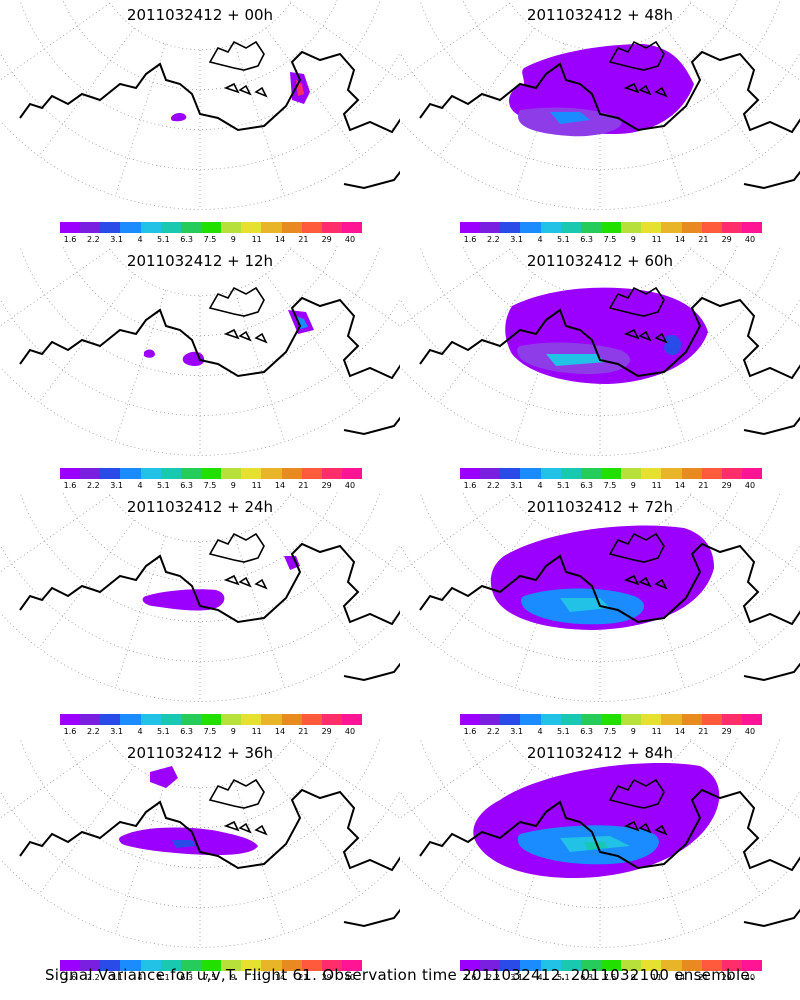 Image resolution: width=800 pixels, height=1000 pixels. I want to click on colorbar-tick-label: 6.3, so click(187, 977).